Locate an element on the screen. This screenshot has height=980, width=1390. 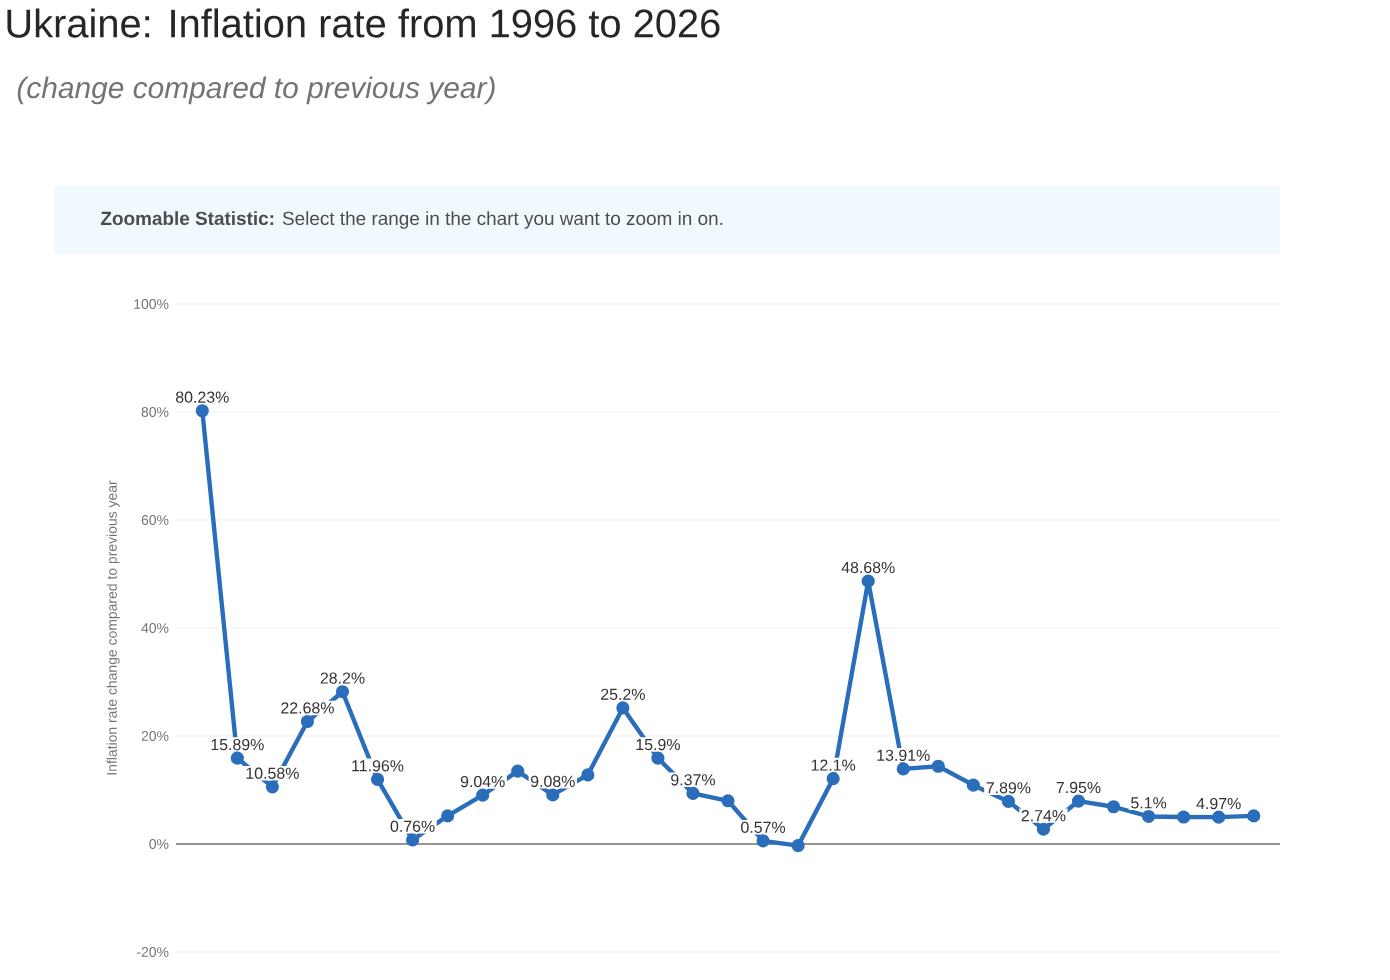
chart-subtitle: (change compared to previous year) is located at coordinates (256, 90).